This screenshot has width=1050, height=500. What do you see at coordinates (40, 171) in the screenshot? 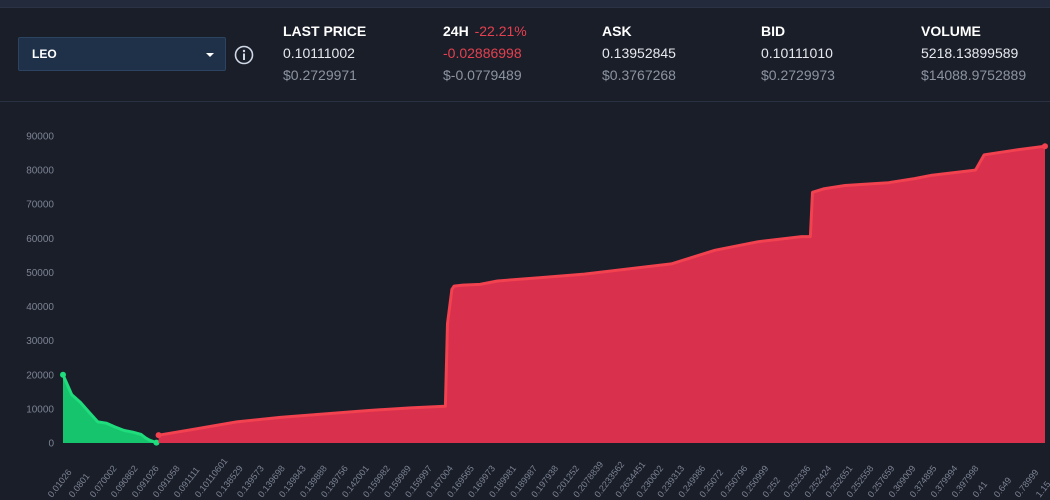
I see `y-tick-label: 80000` at bounding box center [40, 171].